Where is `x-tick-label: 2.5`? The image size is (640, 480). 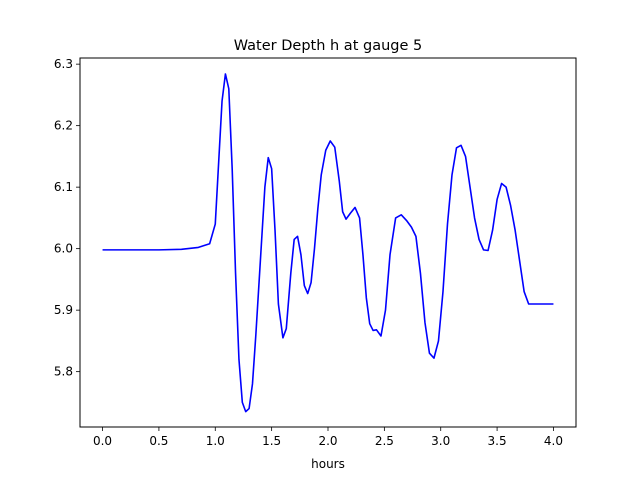 x-tick-label: 2.5 is located at coordinates (384, 441).